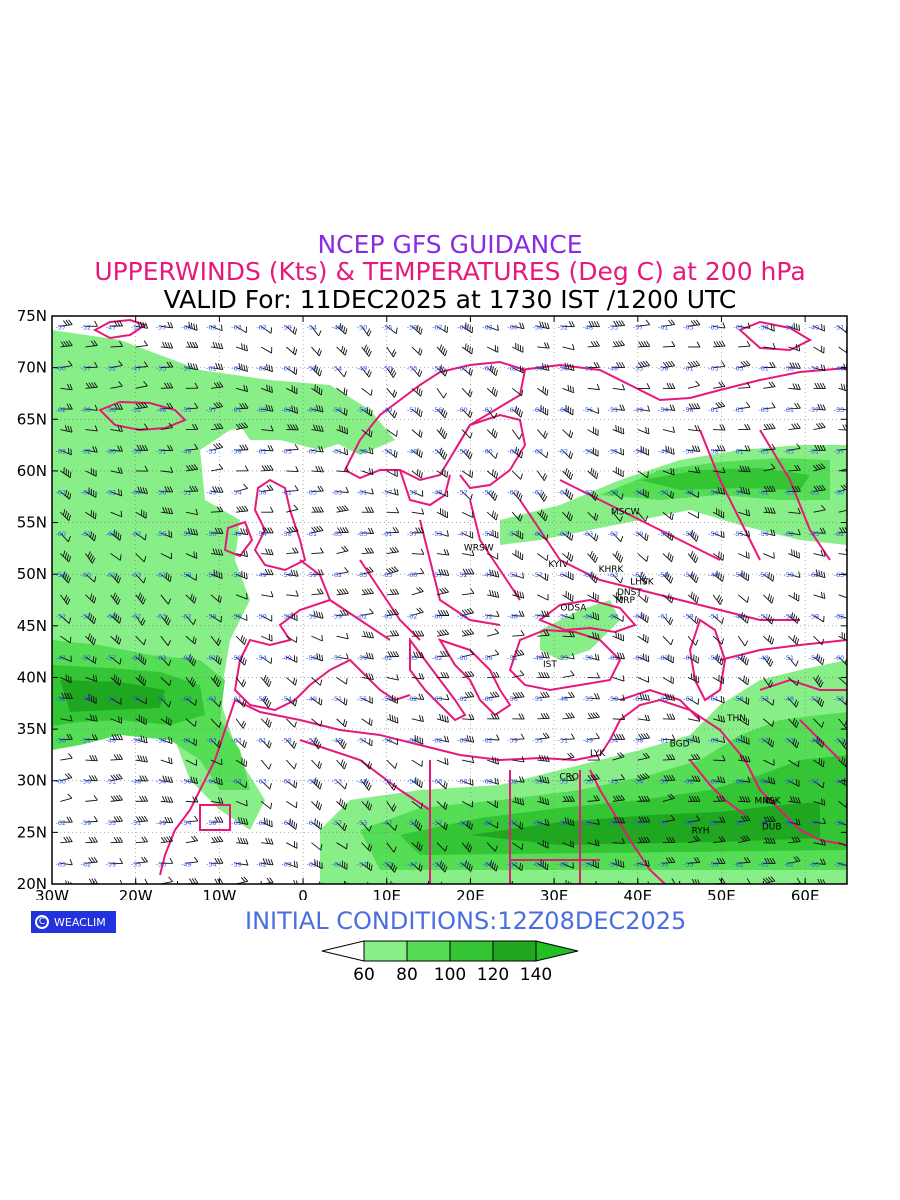  I want to click on station-label: THN, so click(736, 719).